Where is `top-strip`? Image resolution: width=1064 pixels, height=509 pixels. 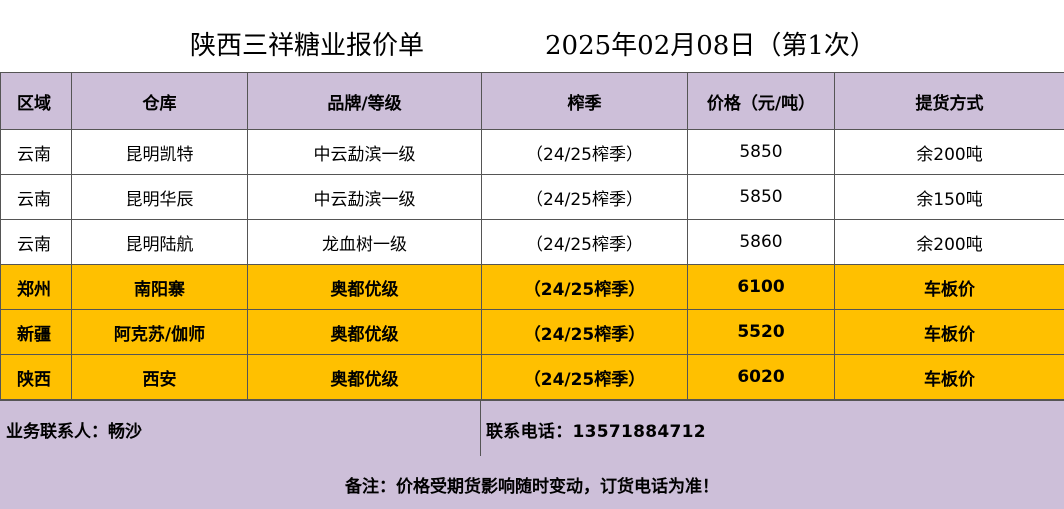
top-strip is located at coordinates (532, 4).